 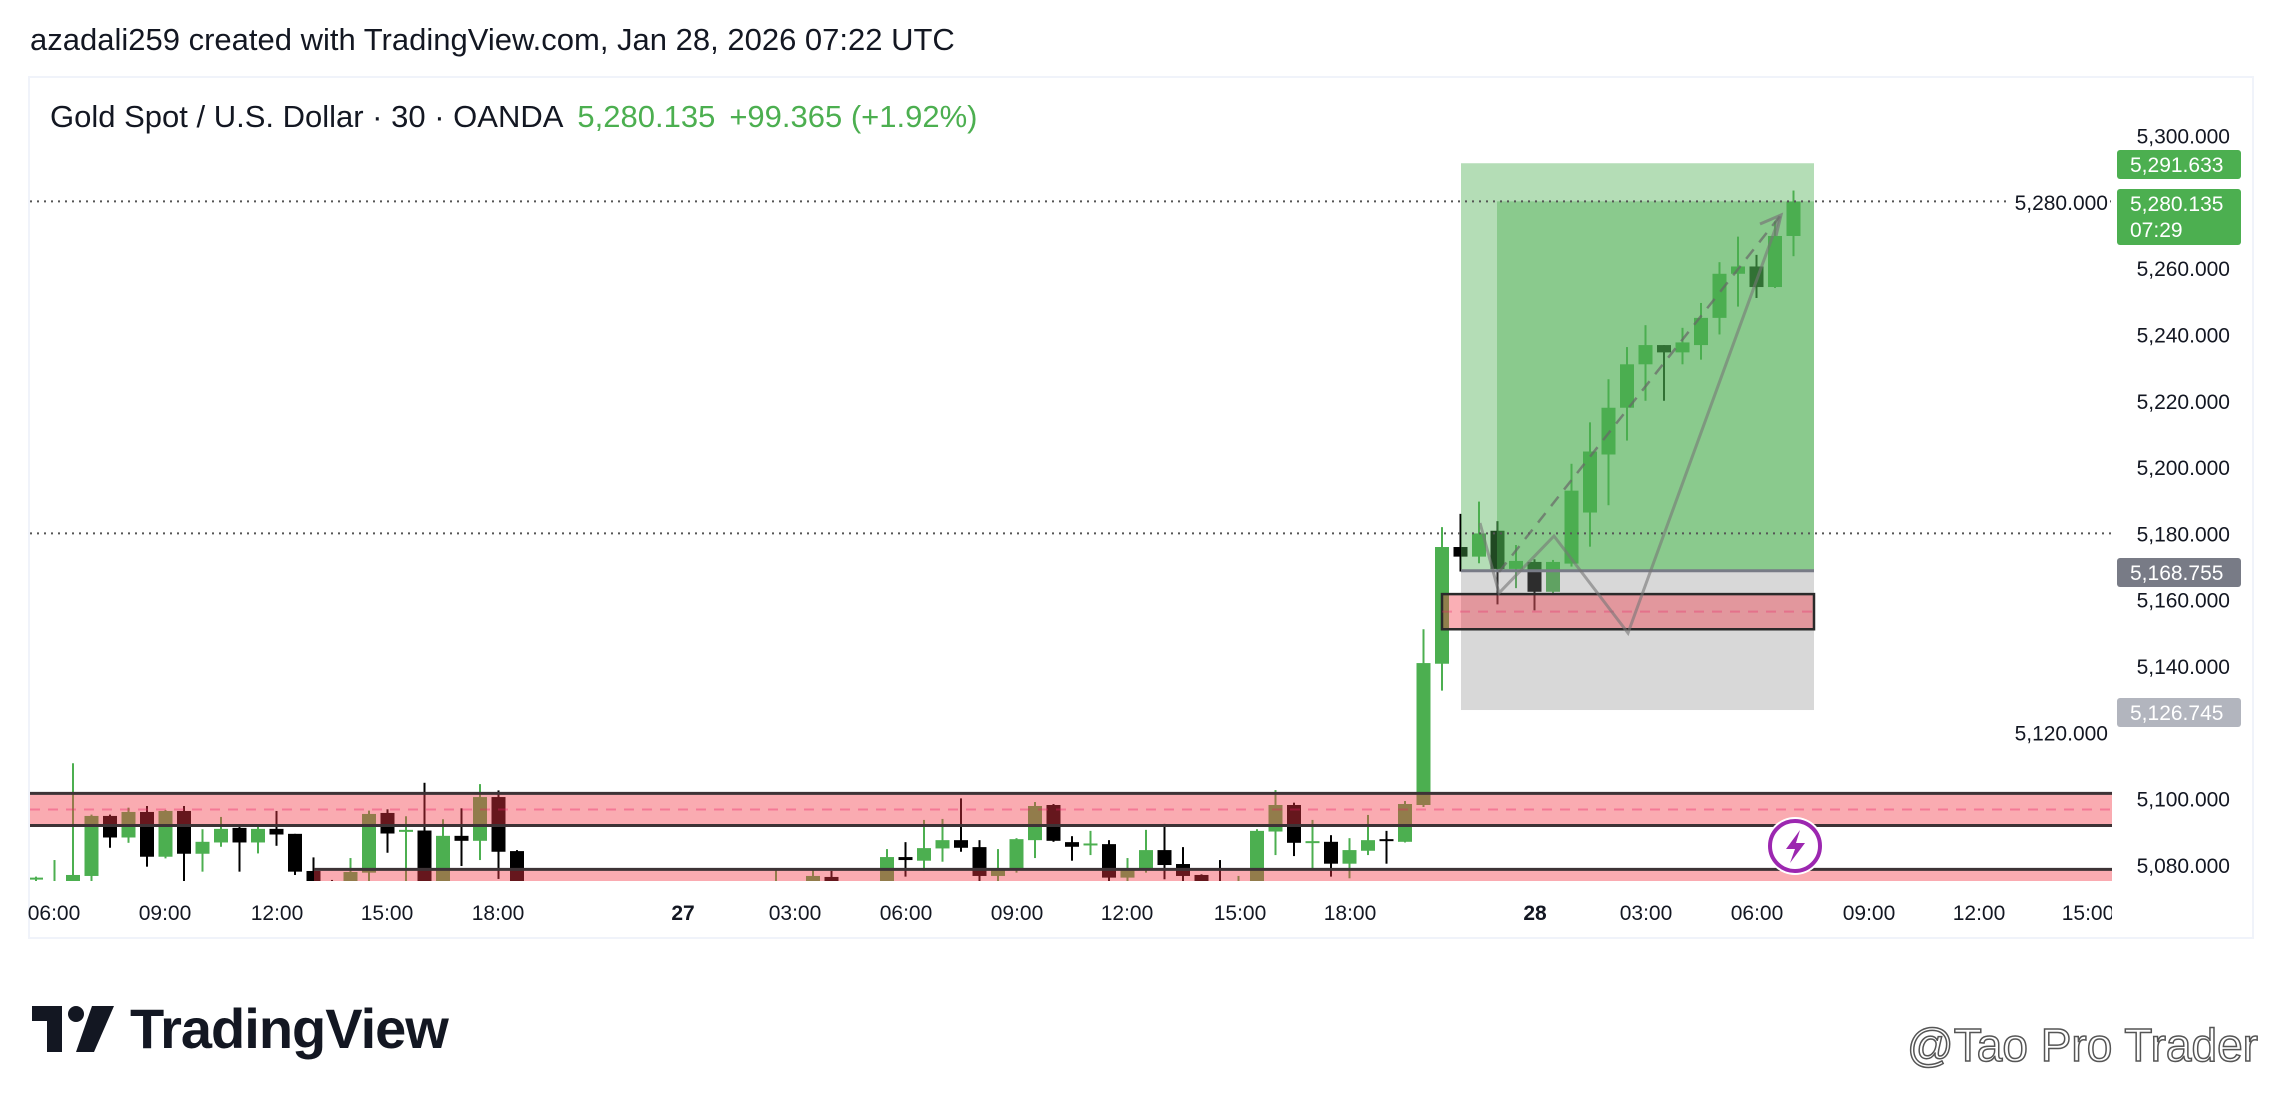 I want to click on alert-lightning-icon, so click(x=1795, y=846).